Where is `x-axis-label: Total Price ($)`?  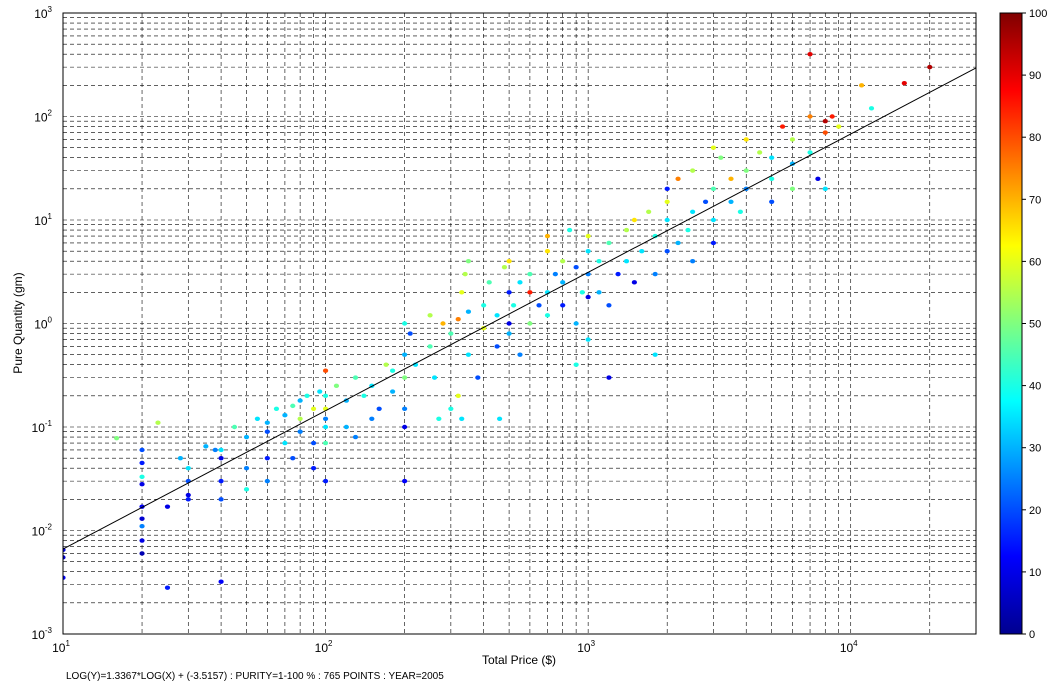
x-axis-label: Total Price ($) is located at coordinates (519, 660).